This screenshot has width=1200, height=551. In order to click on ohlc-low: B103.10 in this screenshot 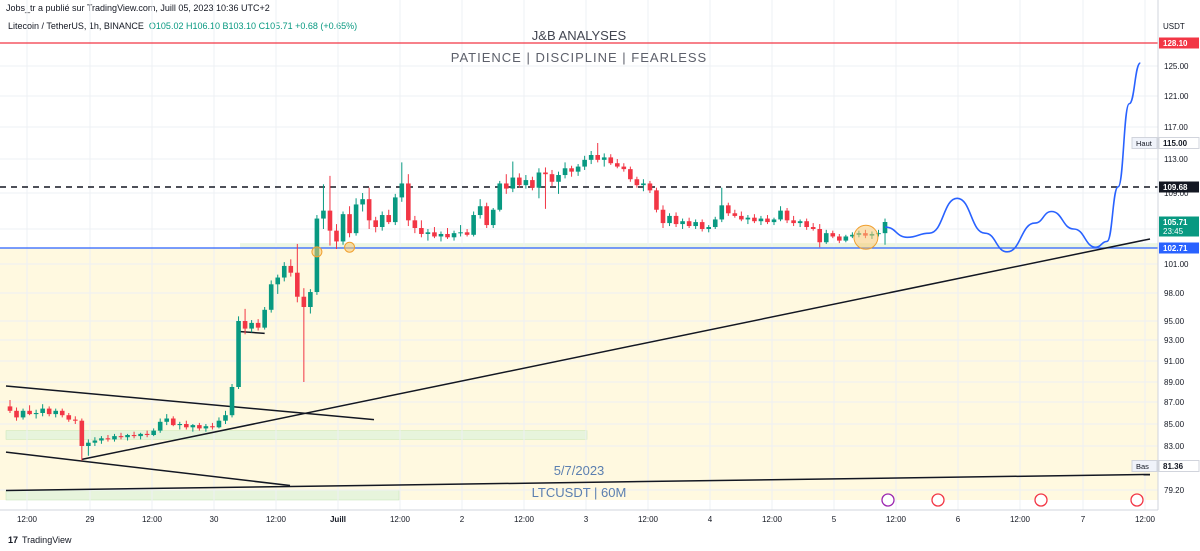, I will do `click(239, 26)`.